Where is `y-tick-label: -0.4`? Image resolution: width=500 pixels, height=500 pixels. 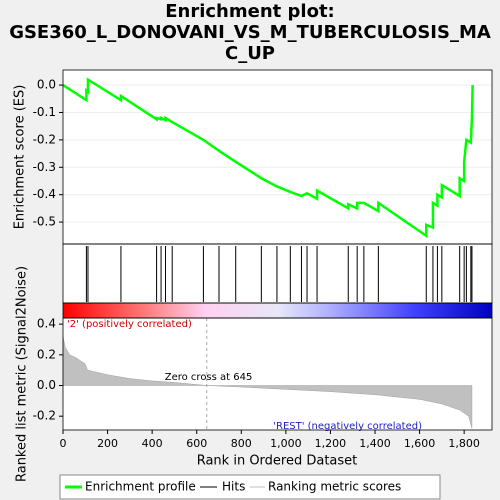 y-tick-label: -0.4 is located at coordinates (44, 194).